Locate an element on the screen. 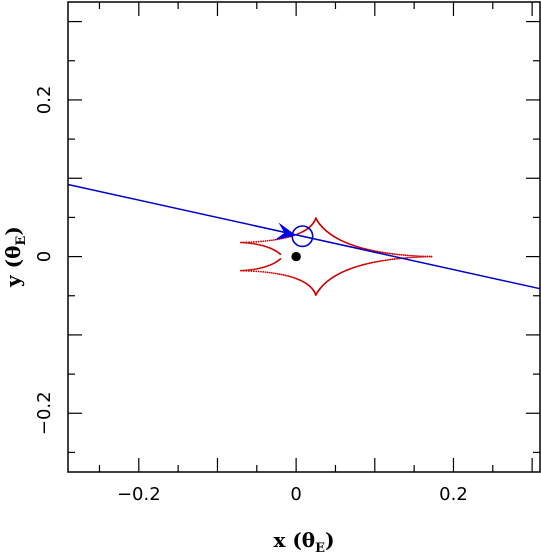 This screenshot has height=555, width=541. y-tick-label: −0.2 is located at coordinates (44, 413).